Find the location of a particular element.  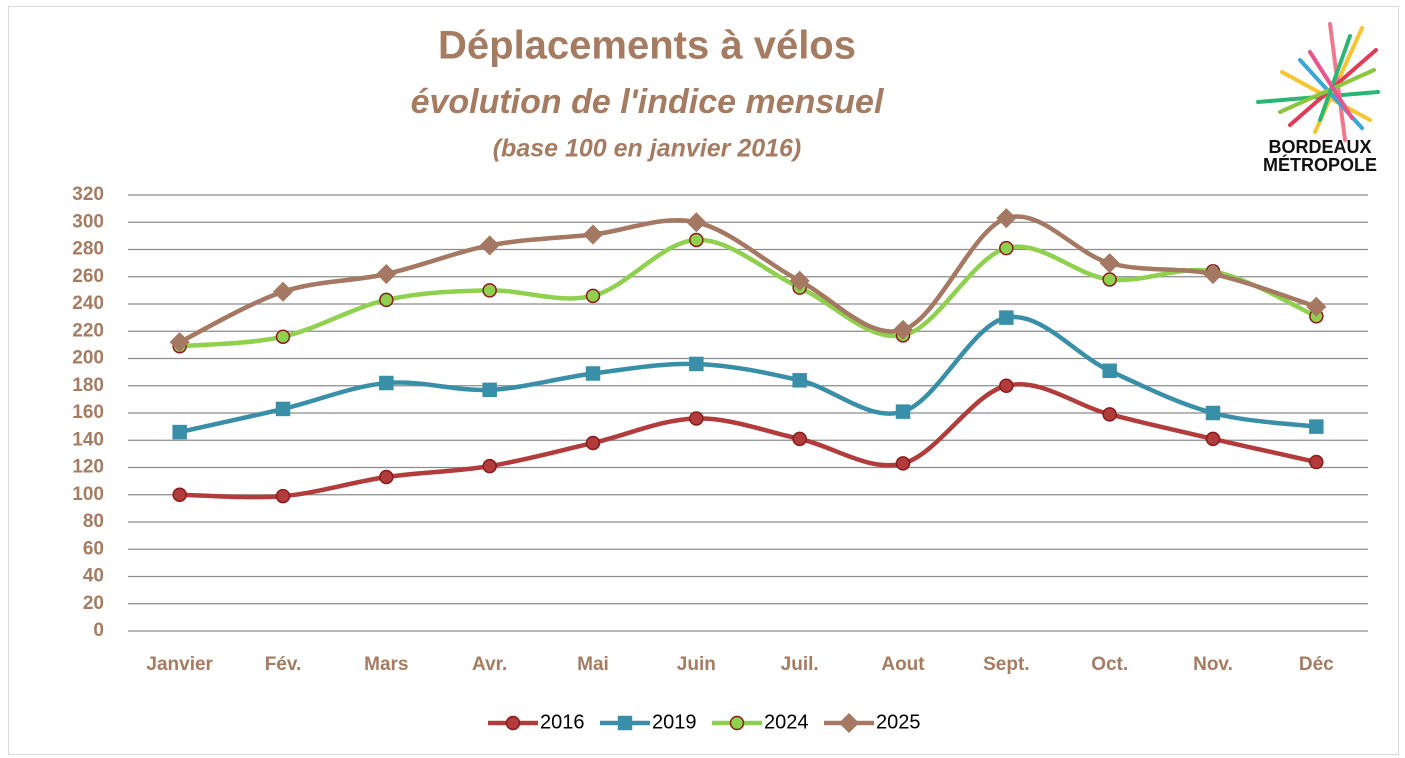

legend-label: 2025 is located at coordinates (898, 722).